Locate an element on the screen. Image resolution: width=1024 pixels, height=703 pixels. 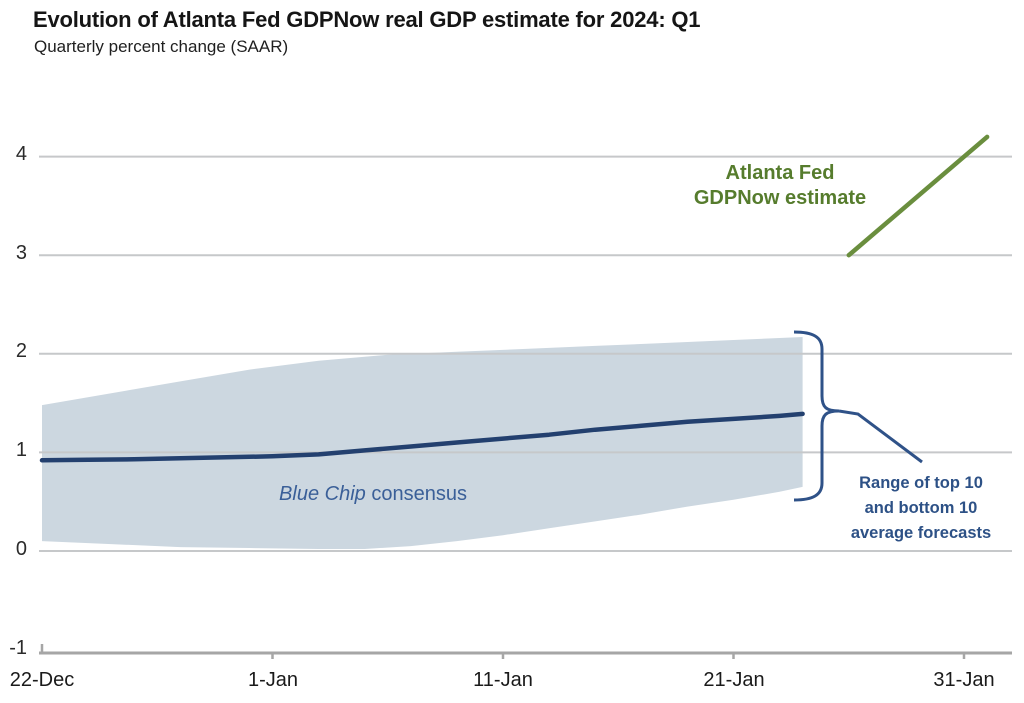
y-tick-label-4: 4 is located at coordinates (21, 154).